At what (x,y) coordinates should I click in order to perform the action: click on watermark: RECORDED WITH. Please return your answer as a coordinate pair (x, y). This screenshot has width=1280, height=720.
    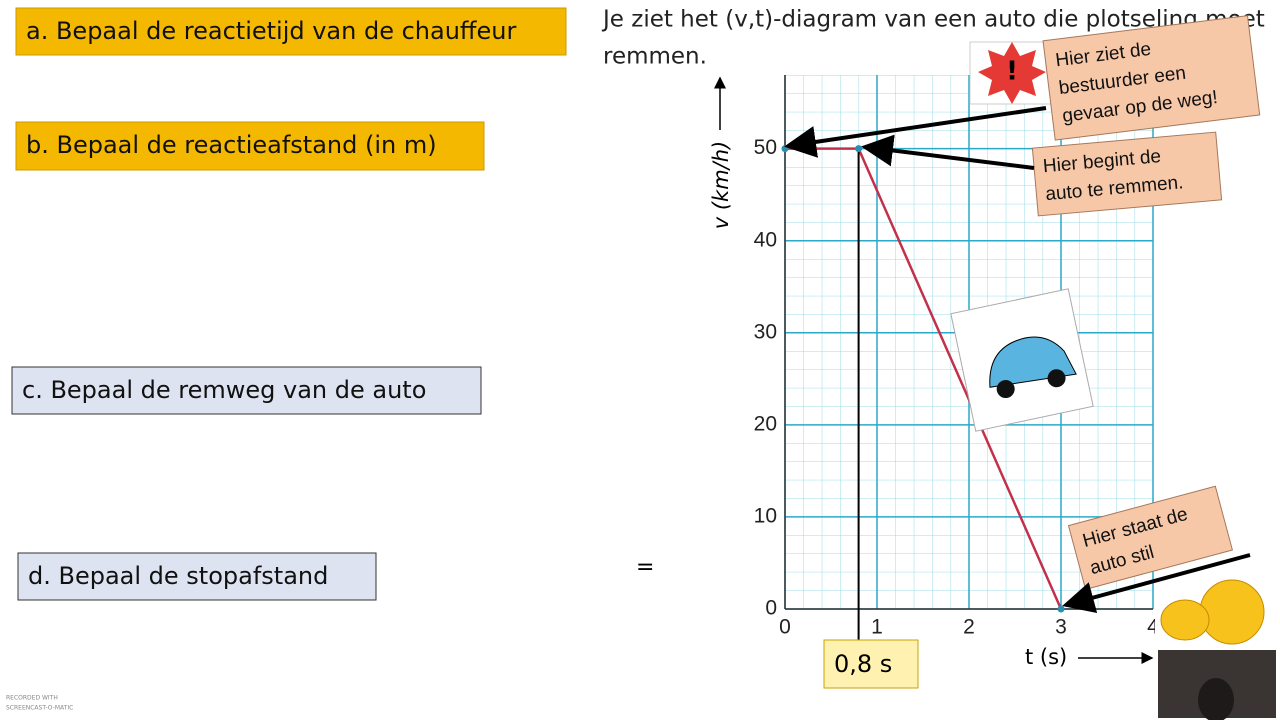
    Looking at the image, I should click on (32, 698).